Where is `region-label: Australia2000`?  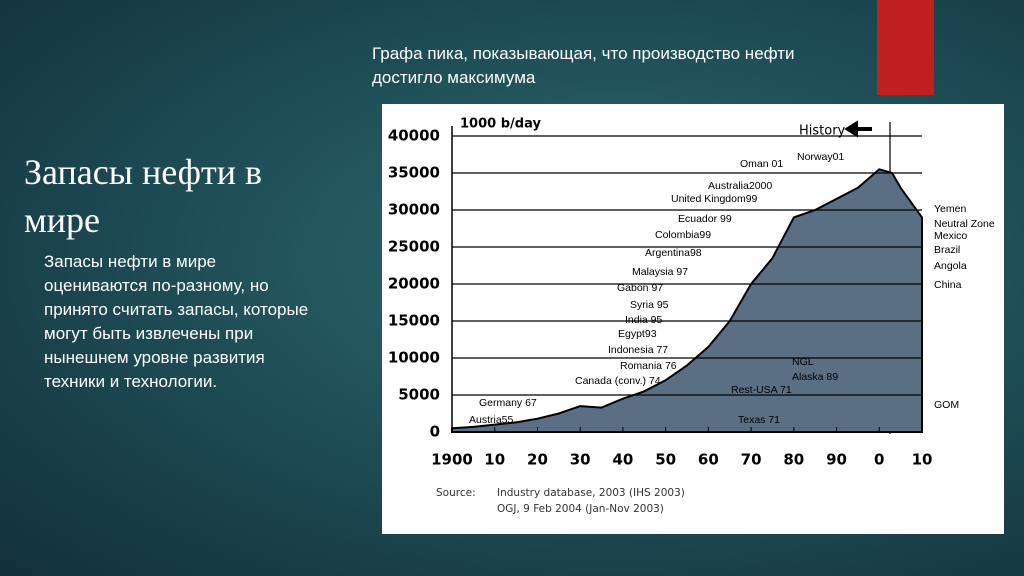
region-label: Australia2000 is located at coordinates (740, 186).